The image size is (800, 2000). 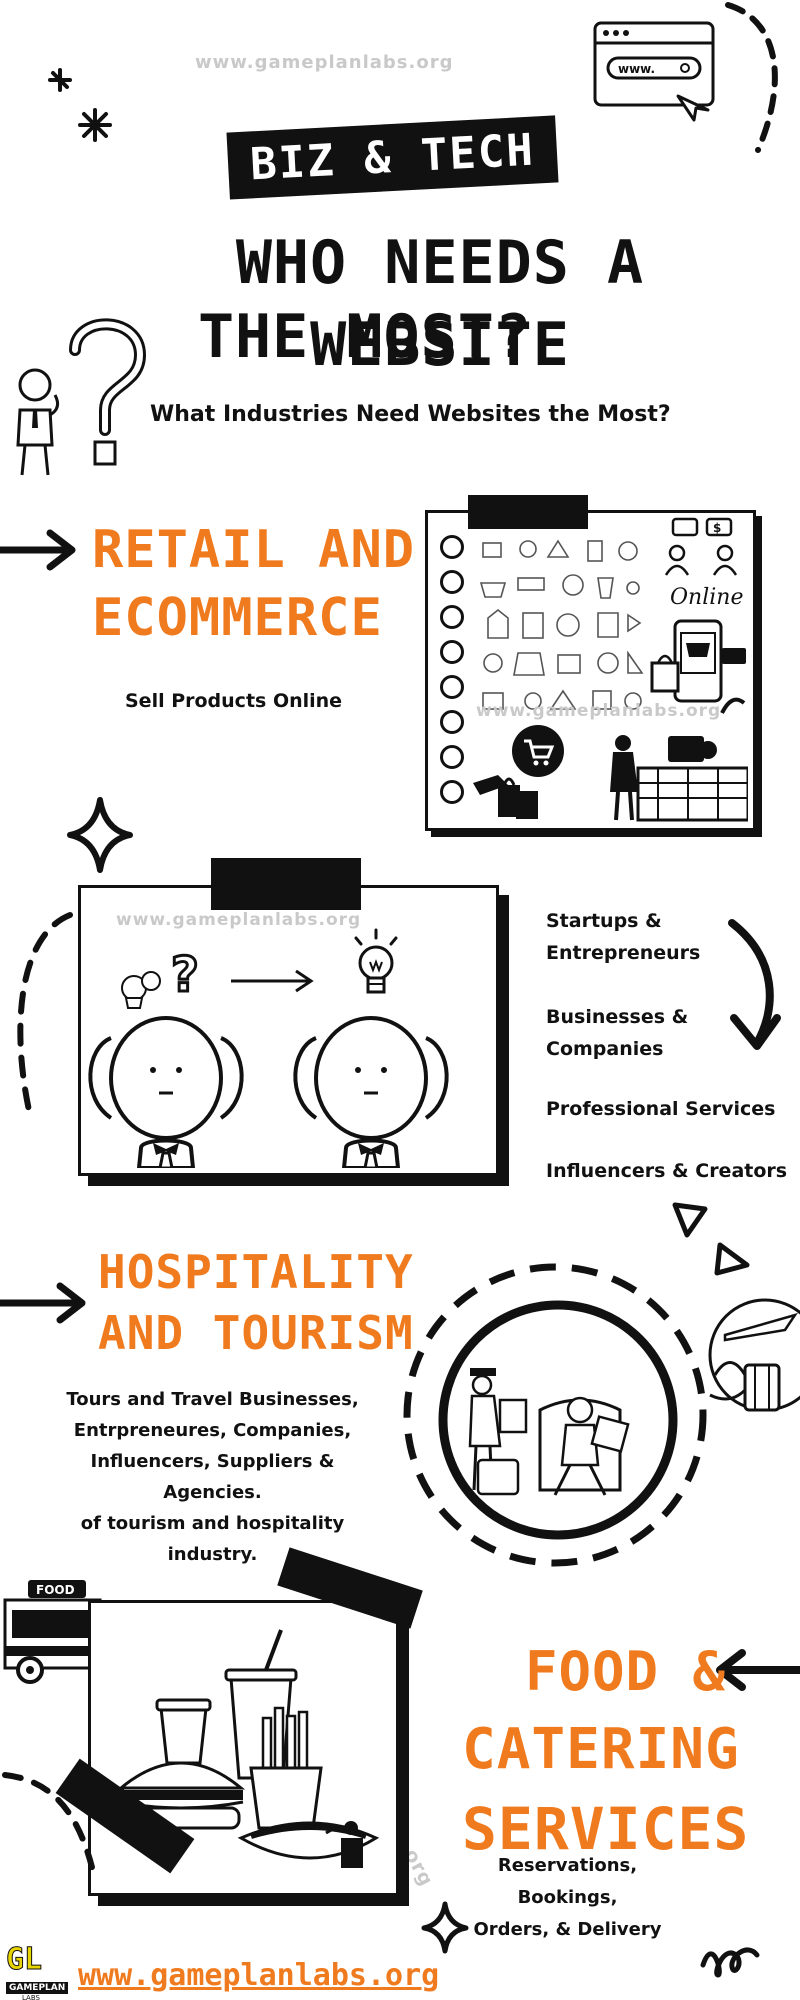 What do you see at coordinates (50, 1827) in the screenshot?
I see `dashed-curve-doodle-bottom` at bounding box center [50, 1827].